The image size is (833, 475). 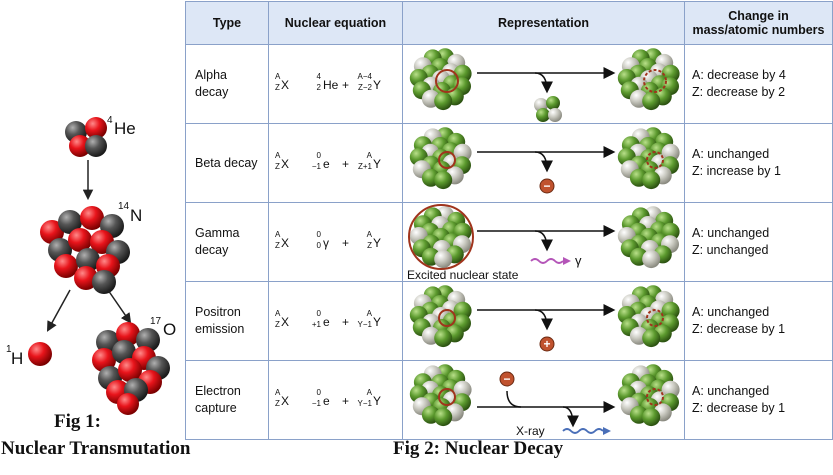 I want to click on cell-representation: −, so click(x=543, y=163).